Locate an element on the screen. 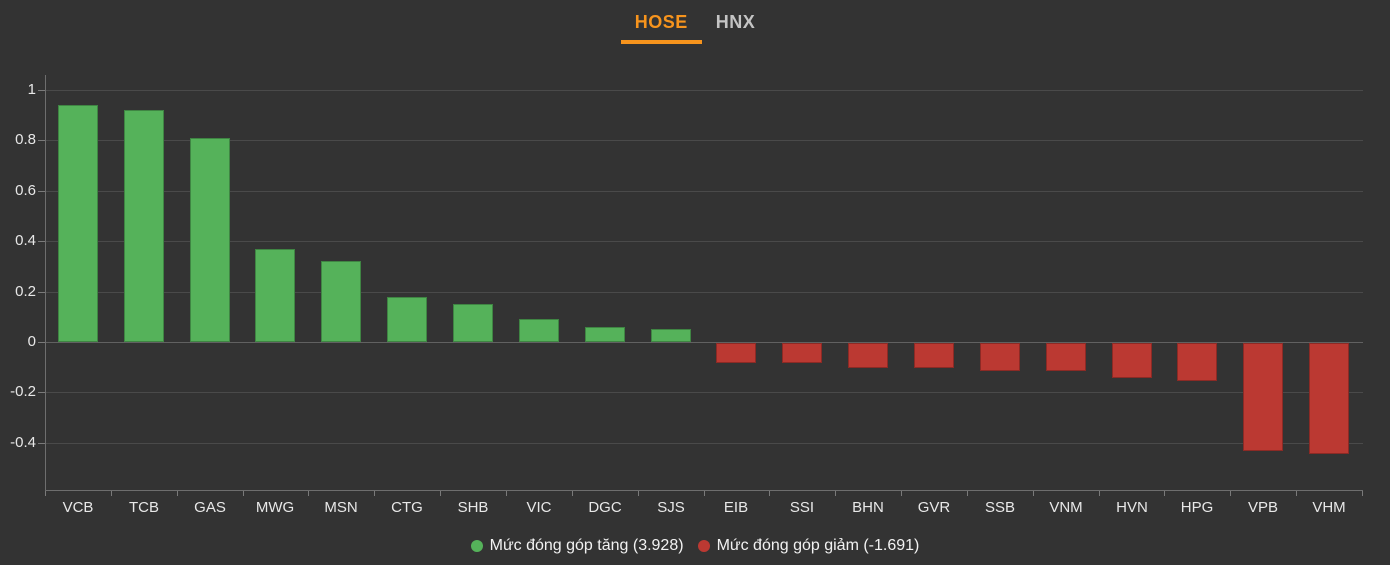 Image resolution: width=1390 pixels, height=565 pixels. y-axis-label: 0.4 is located at coordinates (25, 240).